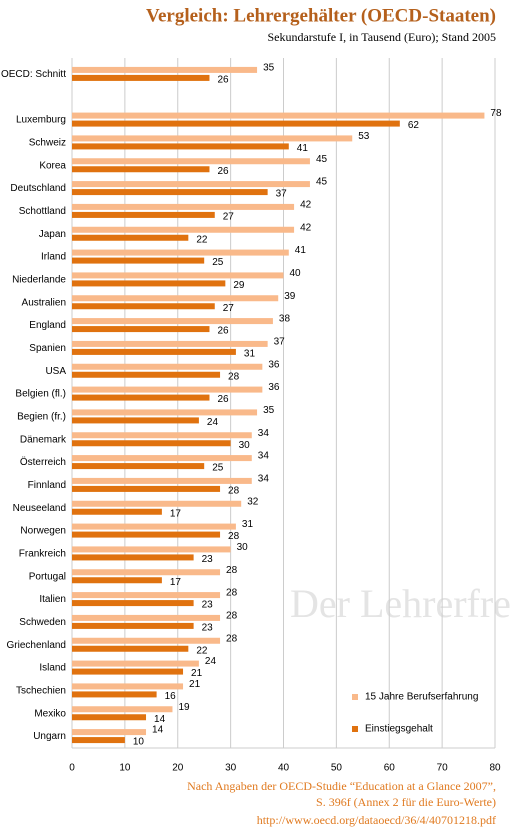 The width and height of the screenshot is (510, 840). I want to click on y-tick-label: England, so click(47, 325).